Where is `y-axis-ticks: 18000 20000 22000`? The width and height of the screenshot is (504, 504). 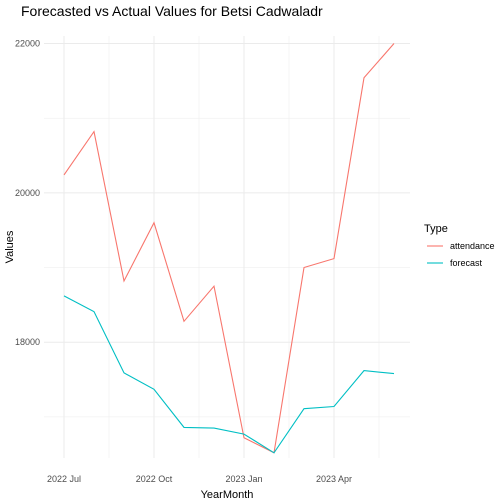
y-axis-ticks: 18000 20000 22000 is located at coordinates (27, 192).